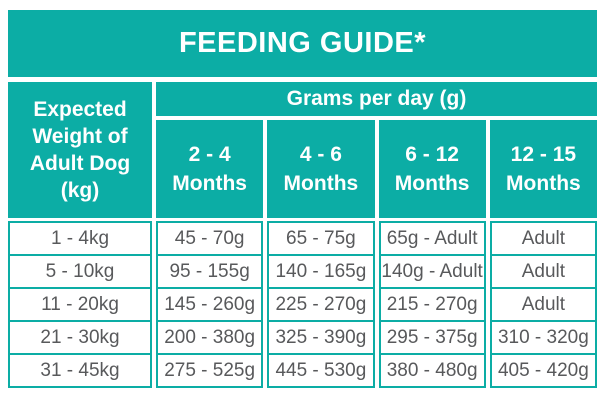 The width and height of the screenshot is (605, 400). What do you see at coordinates (321, 271) in the screenshot?
I see `value-cell: 140 - 165g` at bounding box center [321, 271].